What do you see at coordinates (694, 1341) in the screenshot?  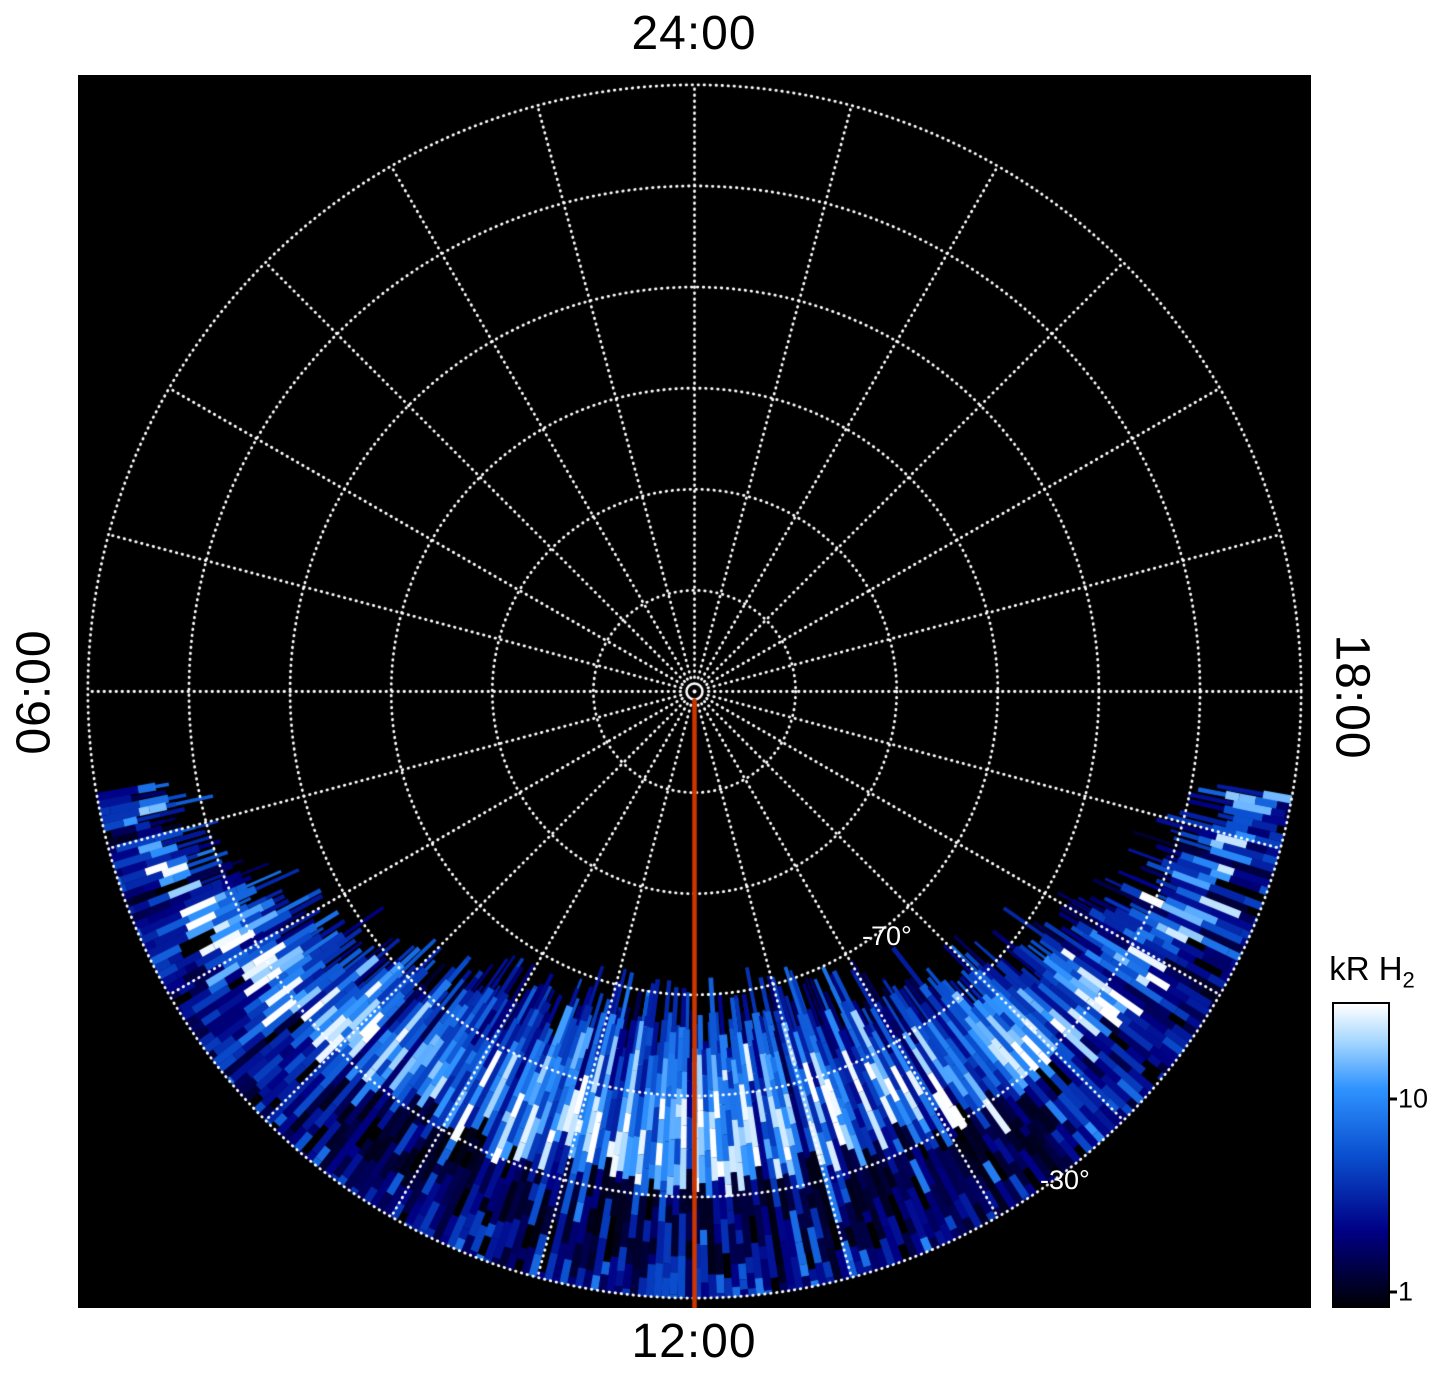 I see `hour-label-1200: 12:00` at bounding box center [694, 1341].